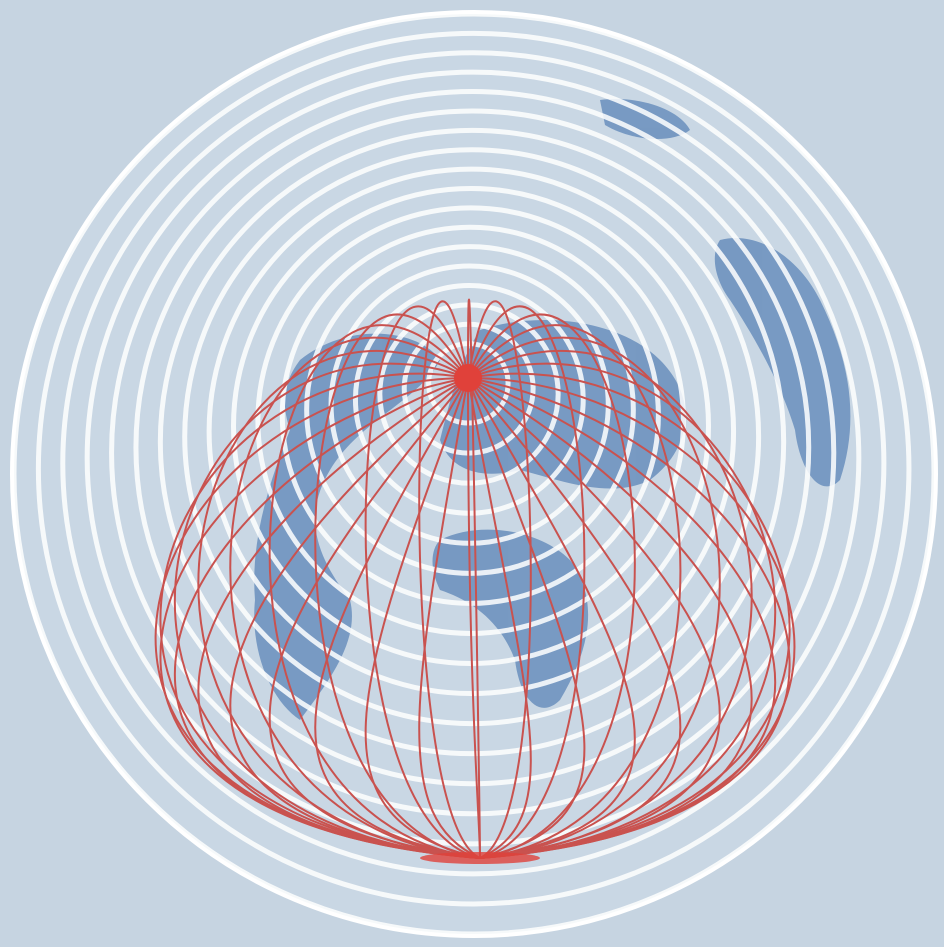 The image size is (944, 947). Describe the element at coordinates (645, 119) in the screenshot. I see `landmass-north` at that location.